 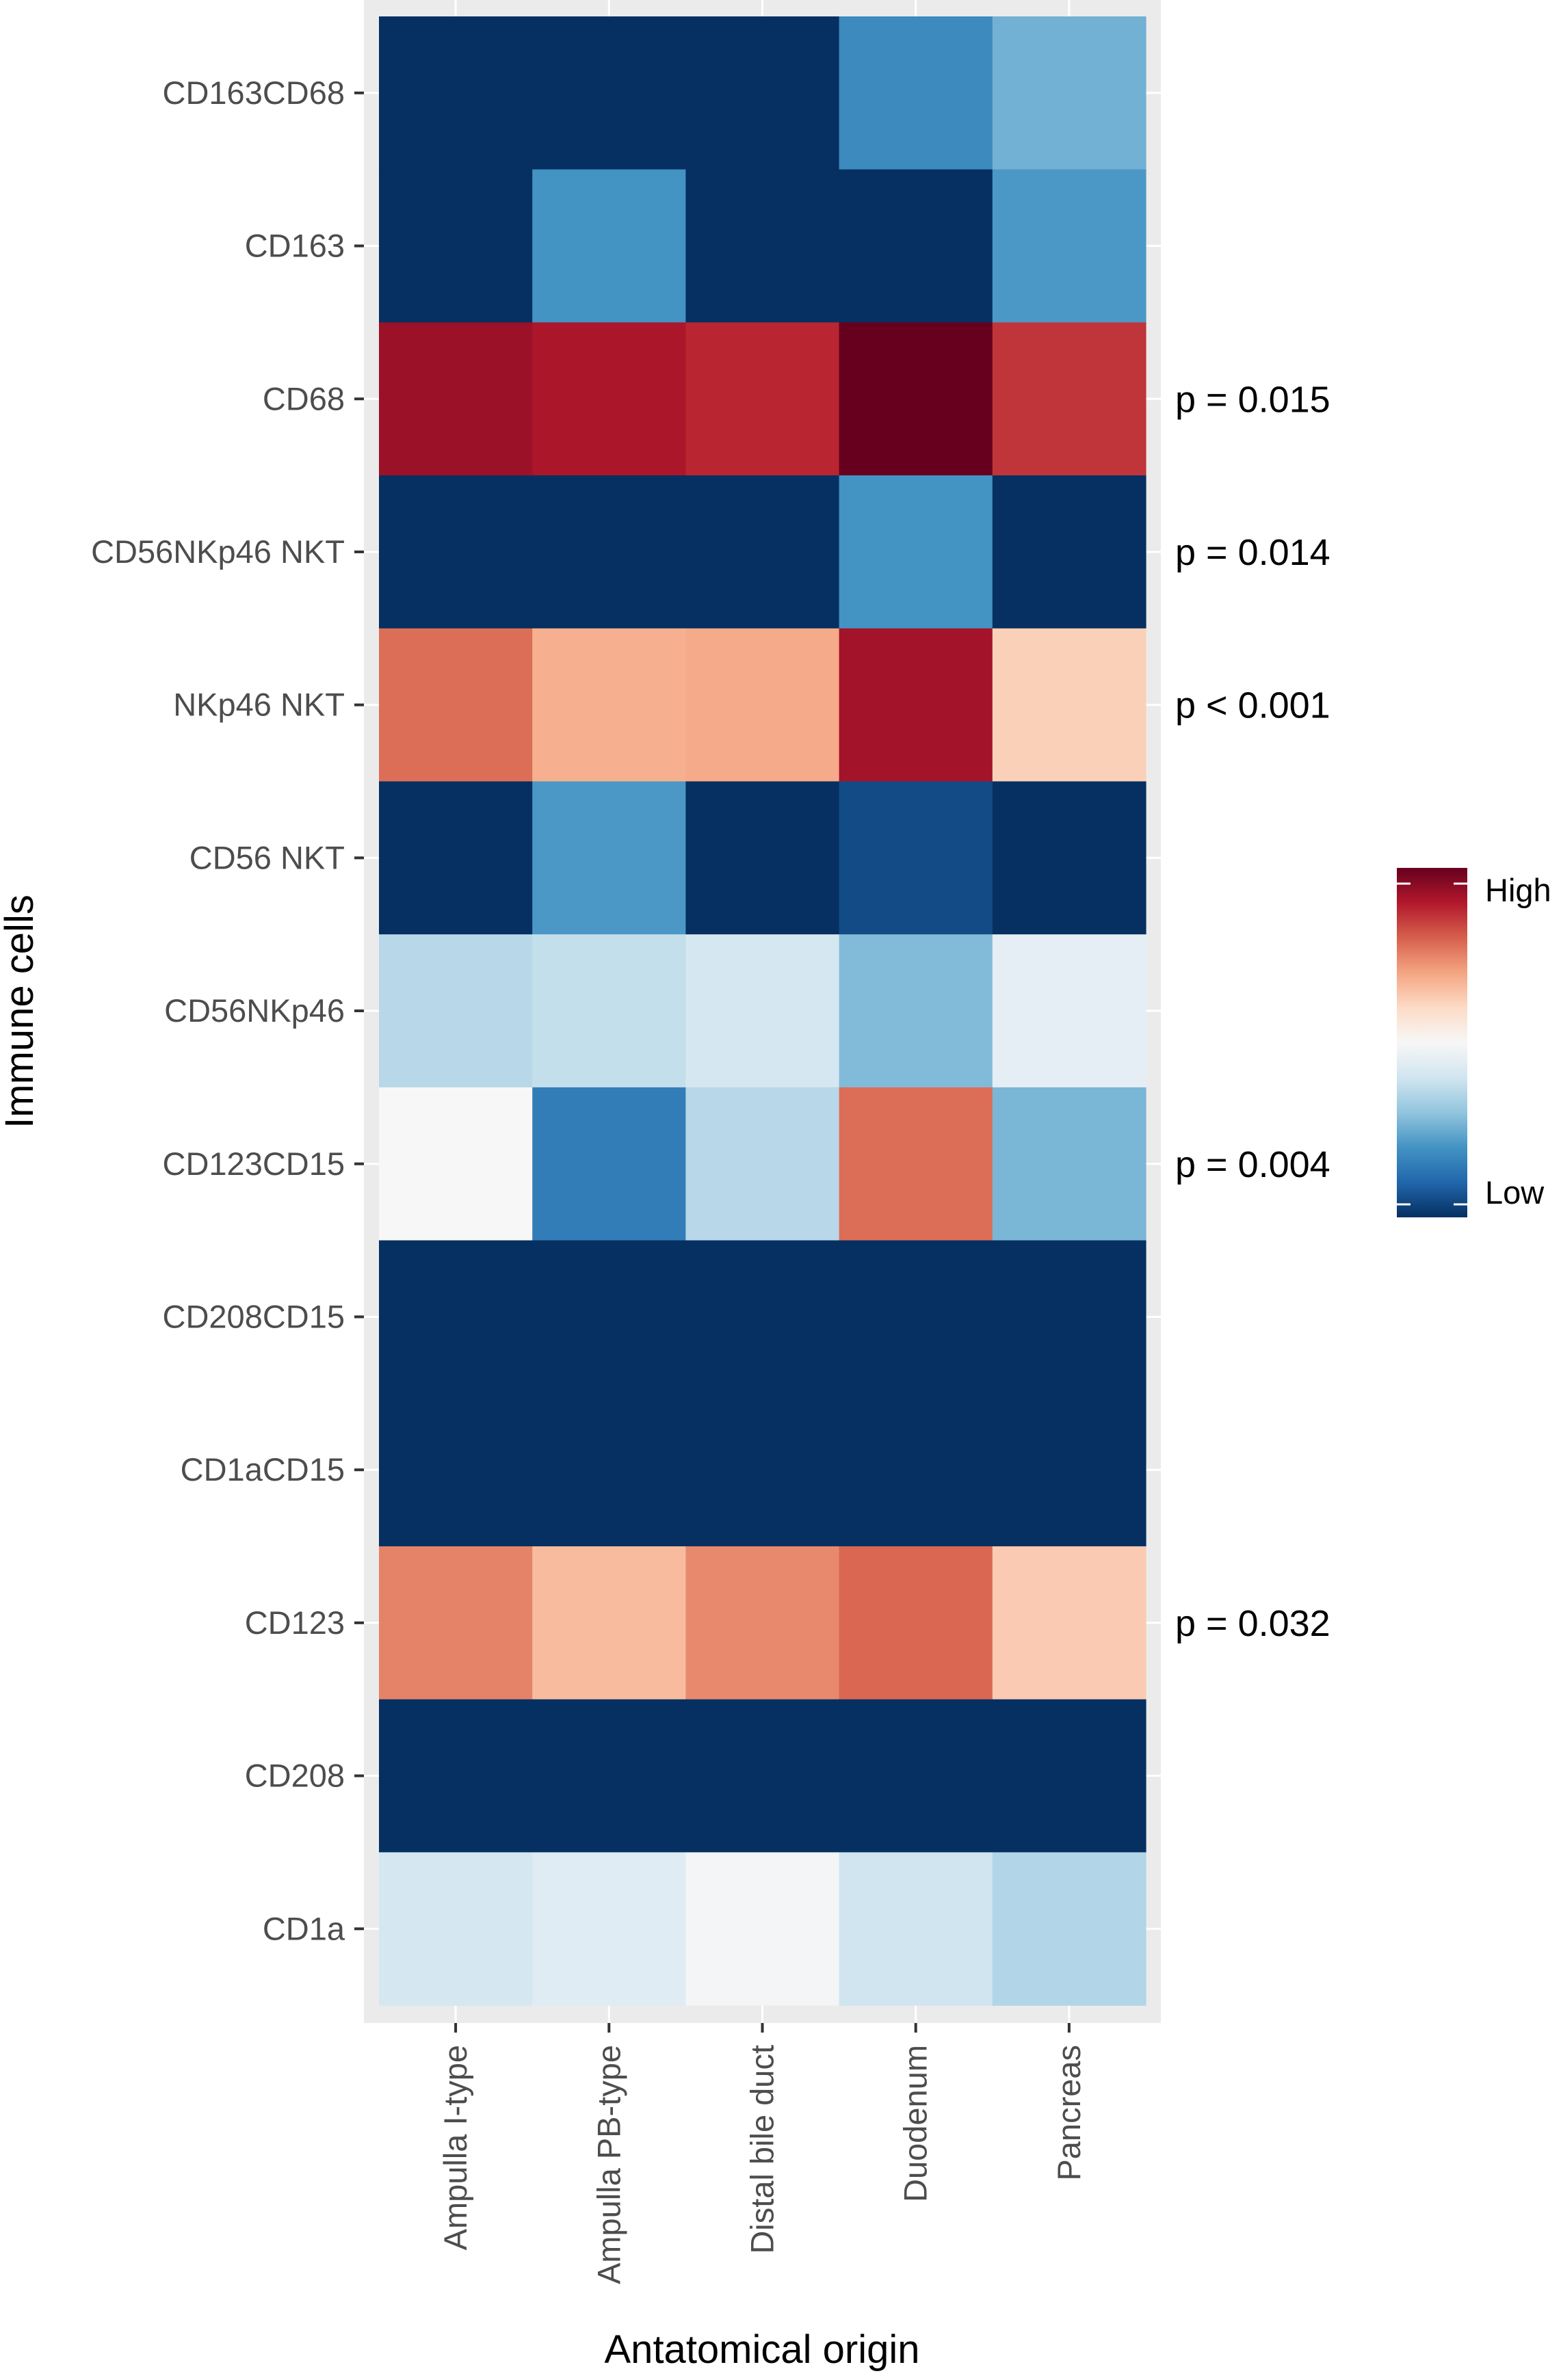 What do you see at coordinates (267, 857) in the screenshot?
I see `y-tick-label: CD56 NKT` at bounding box center [267, 857].